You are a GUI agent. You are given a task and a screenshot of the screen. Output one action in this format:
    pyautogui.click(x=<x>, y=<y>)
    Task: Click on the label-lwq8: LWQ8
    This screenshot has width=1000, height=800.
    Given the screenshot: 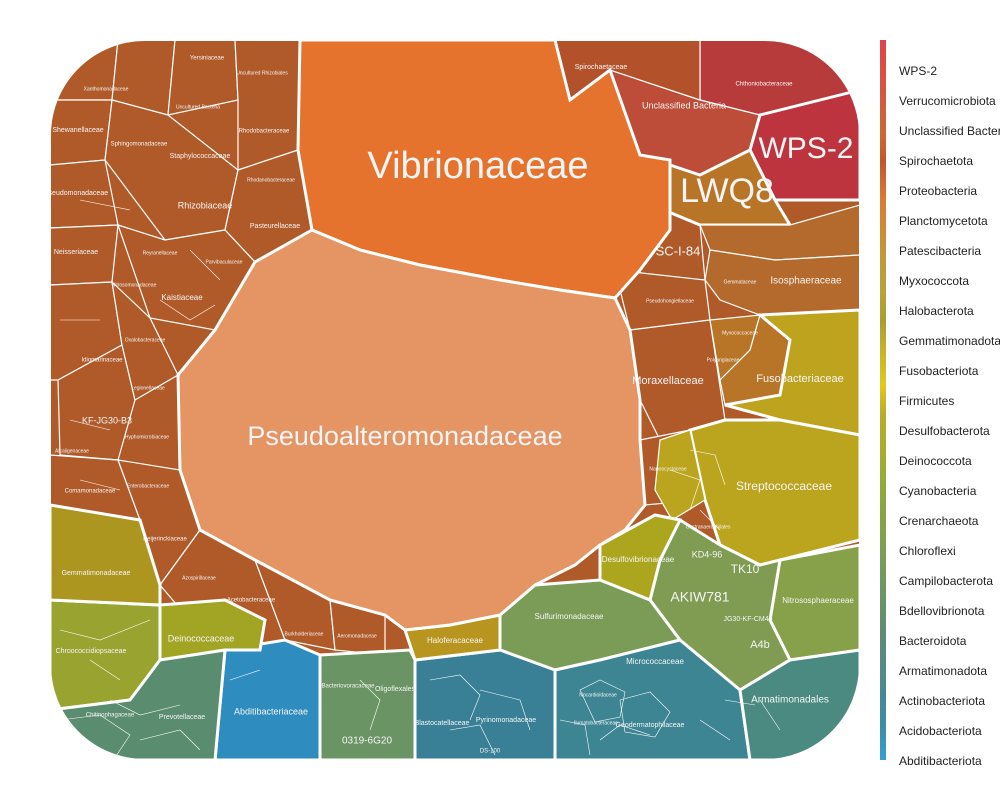 What is the action you would take?
    pyautogui.click(x=727, y=191)
    